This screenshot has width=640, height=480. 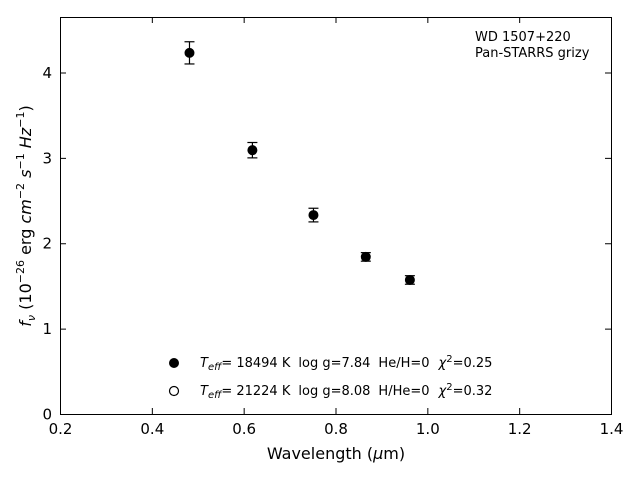 What do you see at coordinates (47, 244) in the screenshot?
I see `y-tick-label: 2` at bounding box center [47, 244].